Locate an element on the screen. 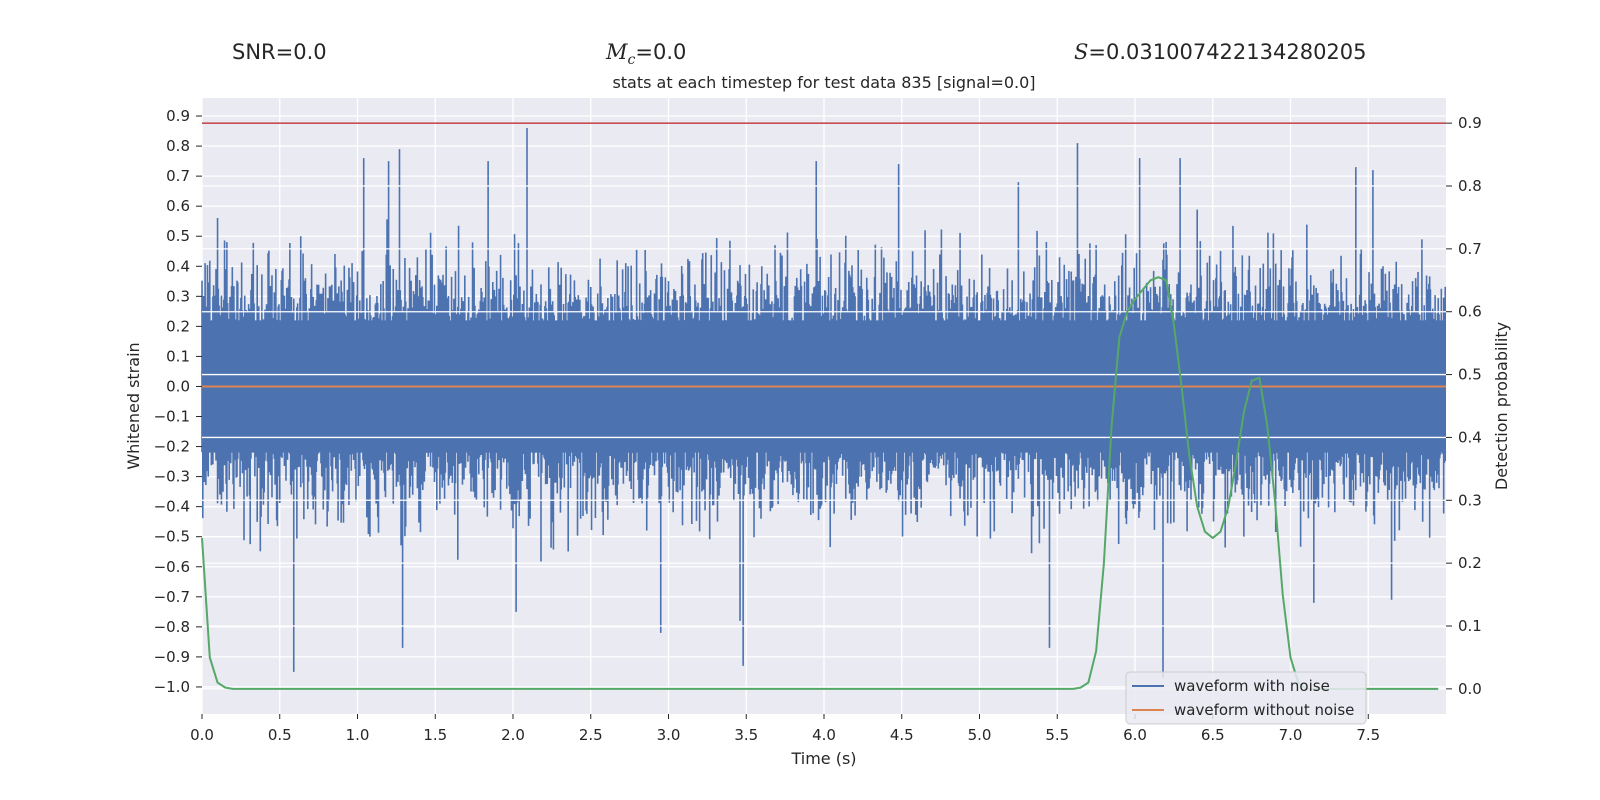  y2-tick-label-7: 0.2 is located at coordinates (1470, 563).